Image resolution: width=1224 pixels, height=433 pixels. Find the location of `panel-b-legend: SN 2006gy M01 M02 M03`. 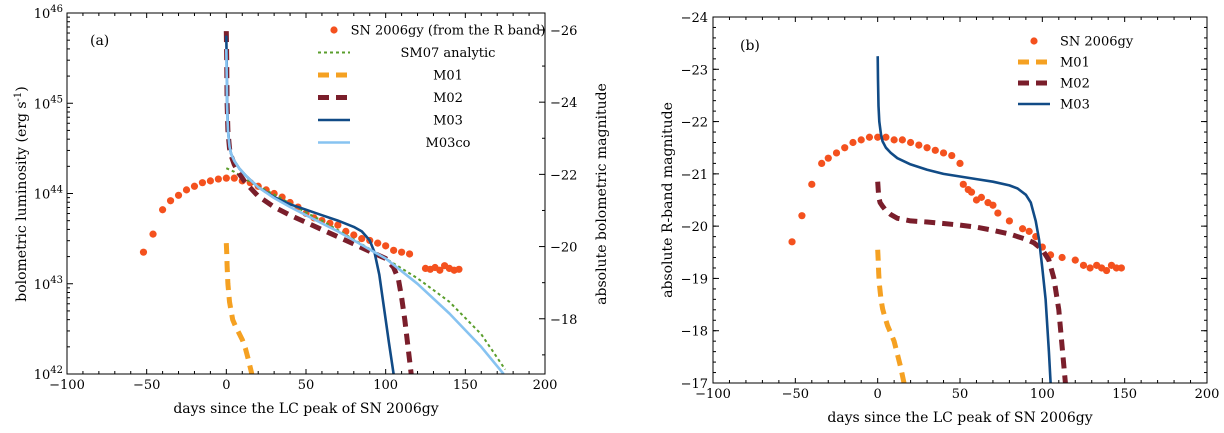

panel-b-legend: SN 2006gy M01 M02 M03 is located at coordinates (1076, 74).